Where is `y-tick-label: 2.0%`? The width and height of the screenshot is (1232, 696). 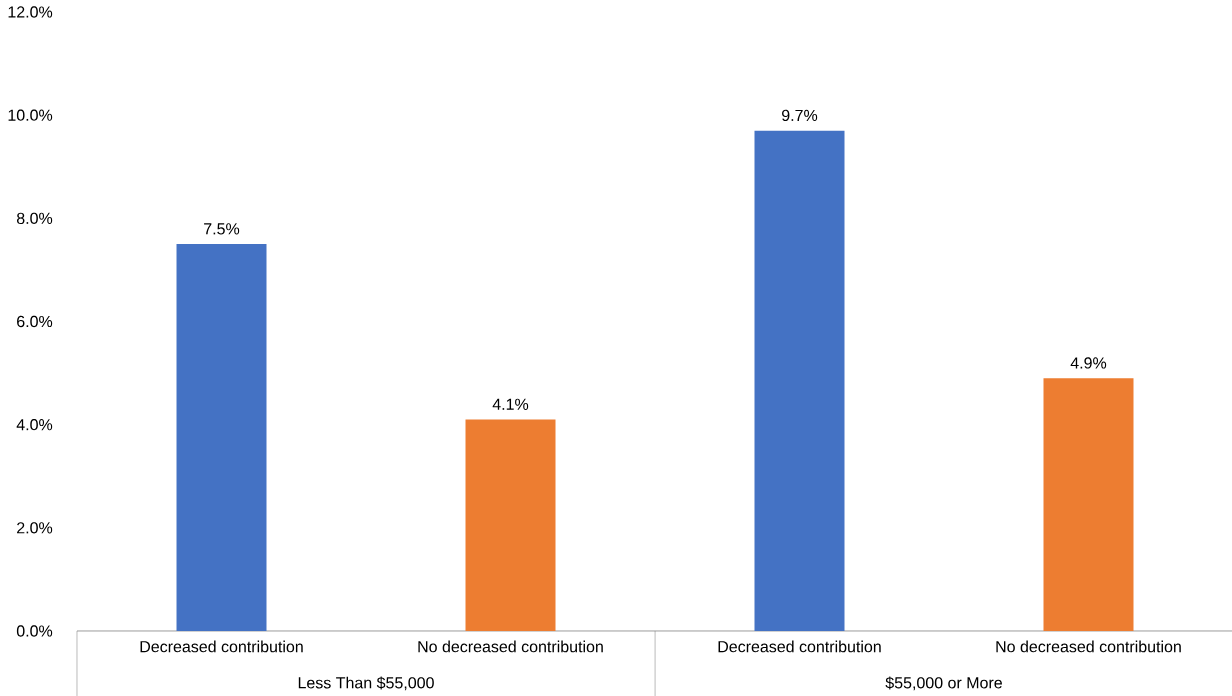 y-tick-label: 2.0% is located at coordinates (35, 528).